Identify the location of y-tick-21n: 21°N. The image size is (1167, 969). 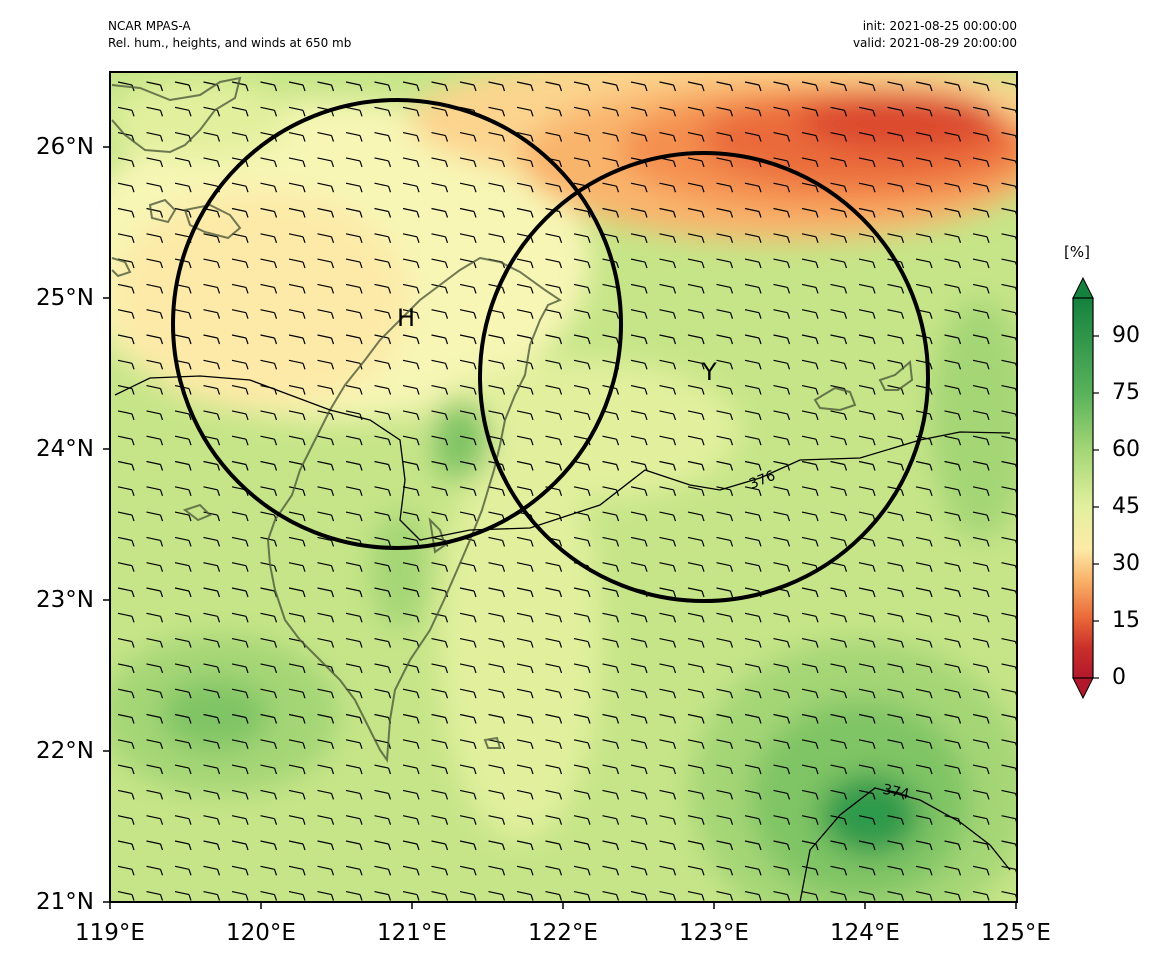
(65, 902).